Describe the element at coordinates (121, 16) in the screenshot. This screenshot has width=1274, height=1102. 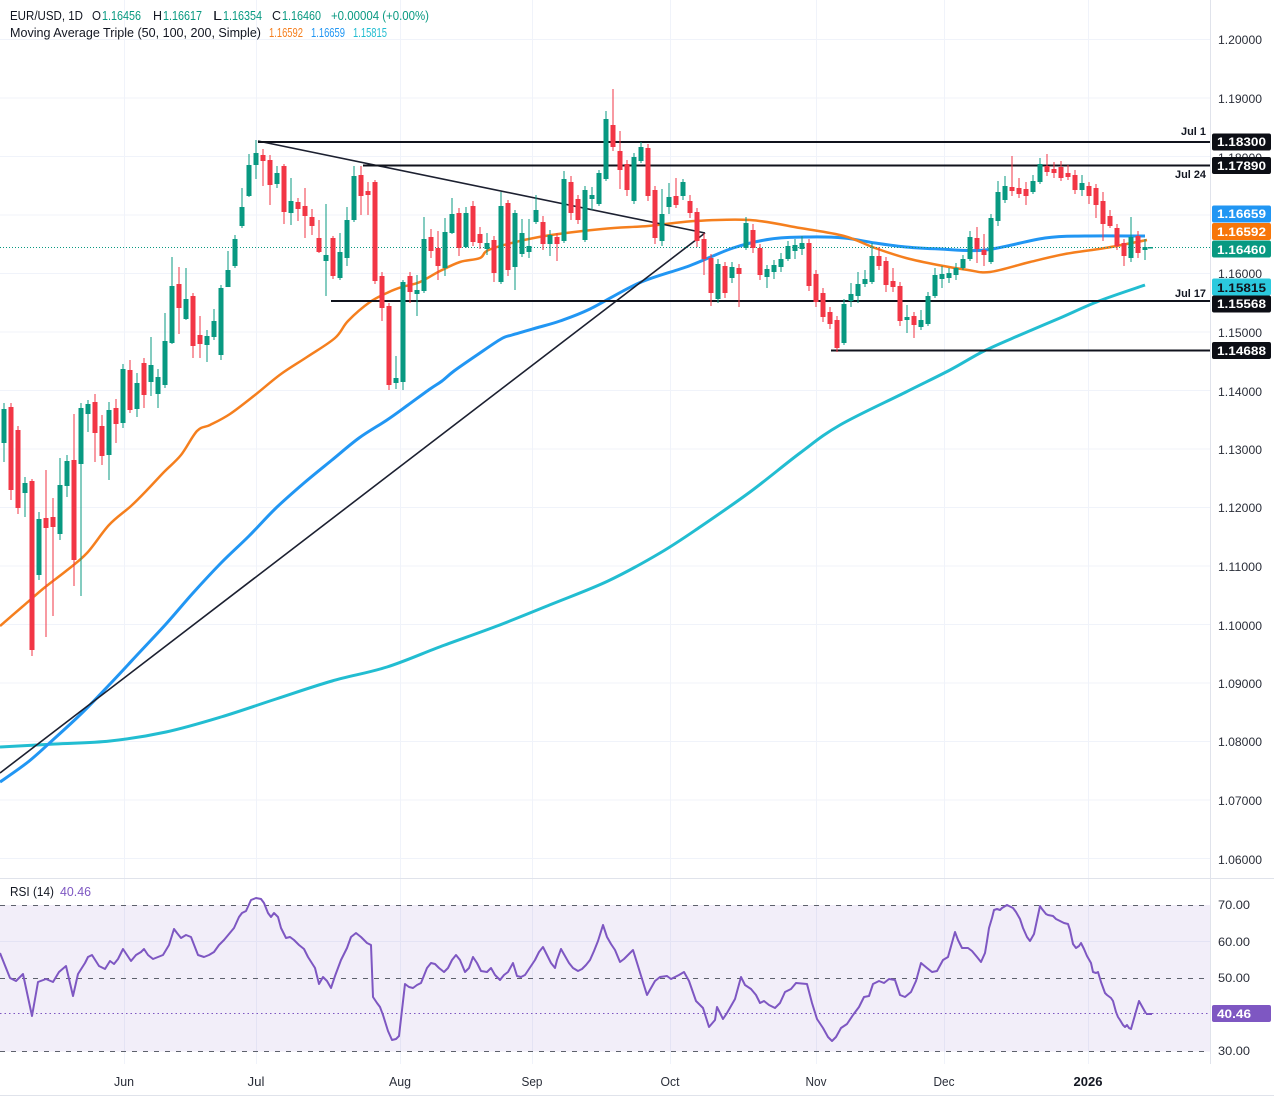
I see `svg-text: 1.16456` at that location.